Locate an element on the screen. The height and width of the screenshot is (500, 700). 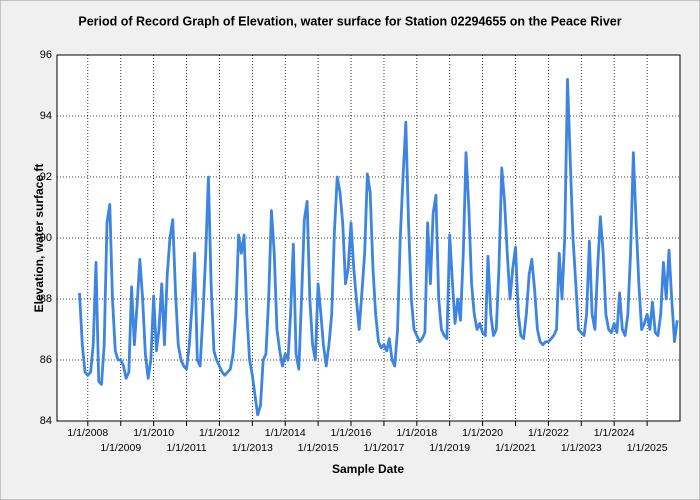
x-tick-label: 1/1/2010 is located at coordinates (153, 433).